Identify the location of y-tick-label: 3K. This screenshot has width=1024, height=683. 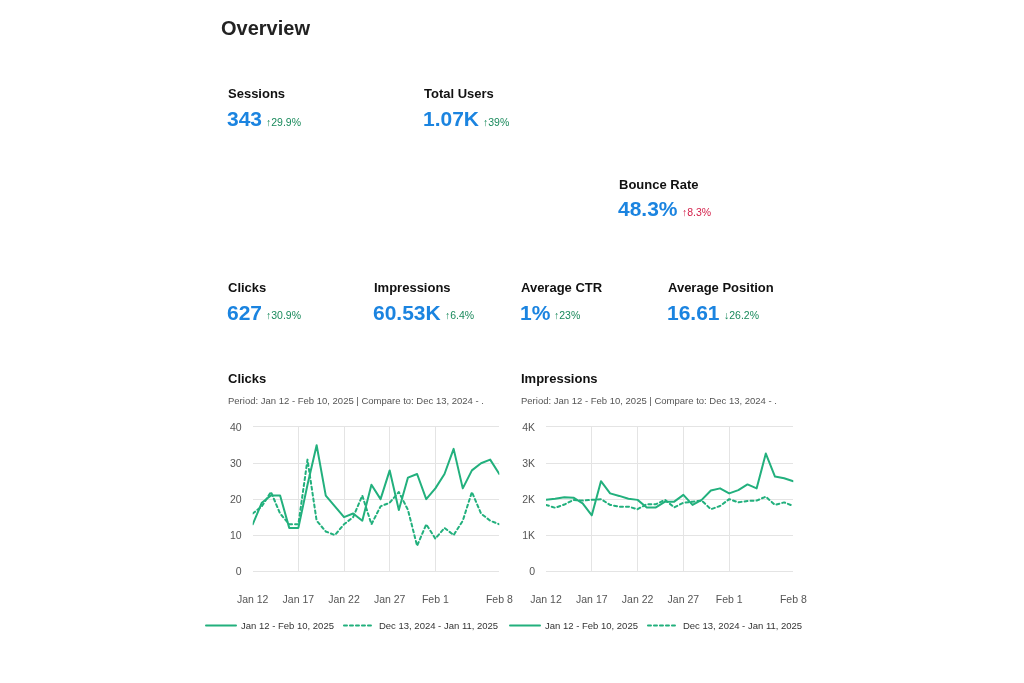
(528, 462).